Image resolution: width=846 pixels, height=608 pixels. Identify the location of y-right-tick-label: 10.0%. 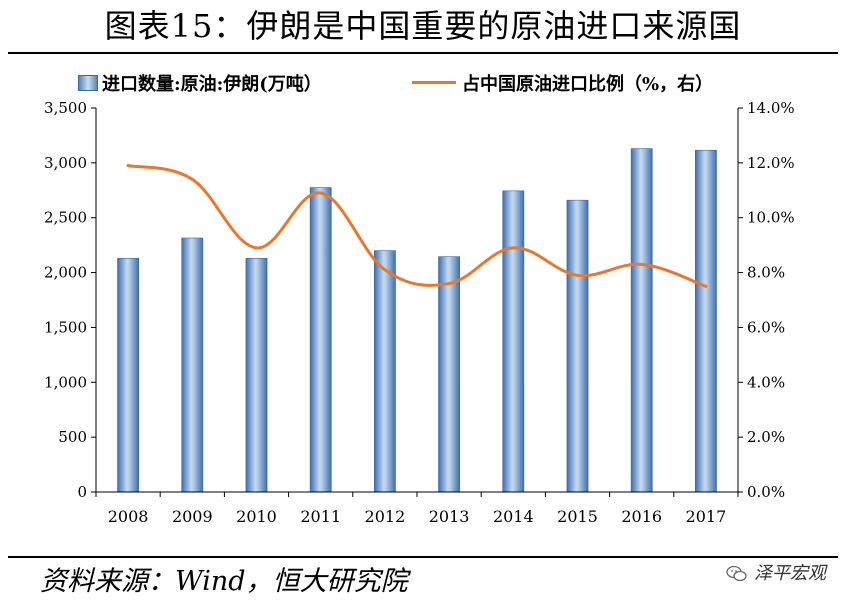
(771, 218).